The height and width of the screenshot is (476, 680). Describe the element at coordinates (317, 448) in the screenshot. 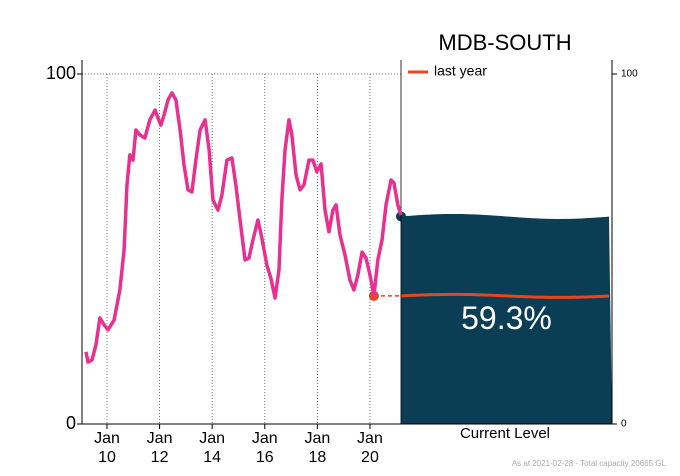

I see `x-tick-label: Jan 18` at that location.